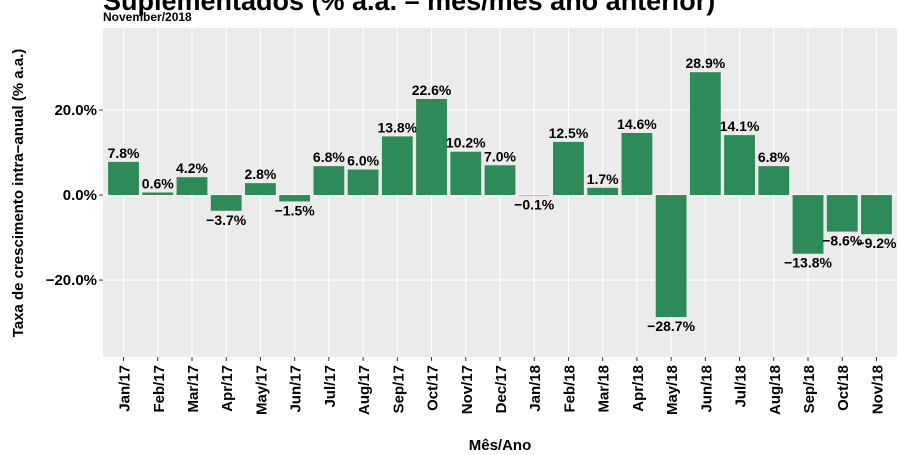  I want to click on value-label: −13.8%, so click(808, 263).